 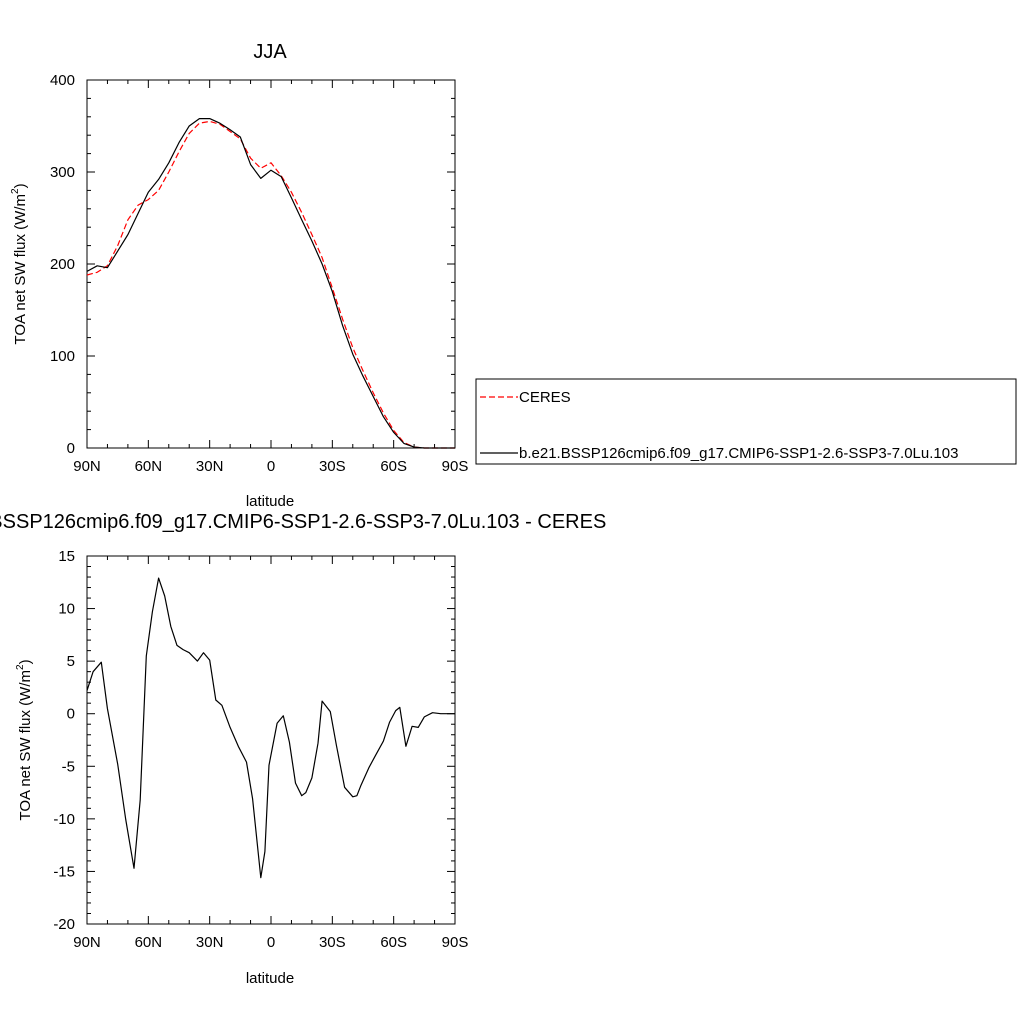 What do you see at coordinates (71, 661) in the screenshot?
I see `y-tick-label: 5` at bounding box center [71, 661].